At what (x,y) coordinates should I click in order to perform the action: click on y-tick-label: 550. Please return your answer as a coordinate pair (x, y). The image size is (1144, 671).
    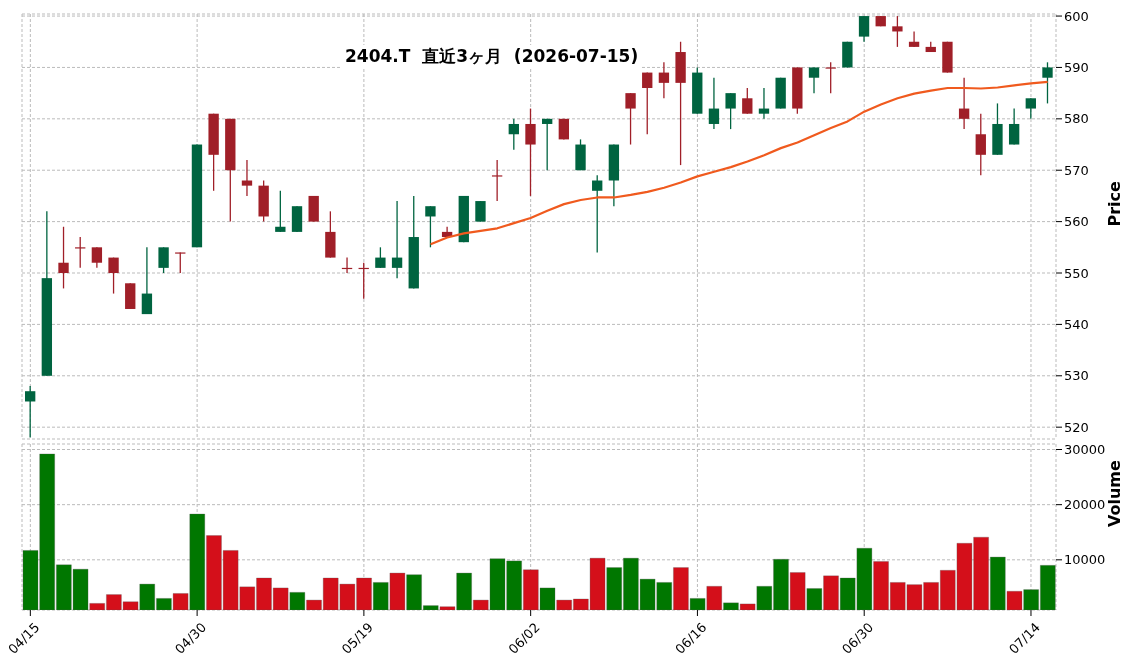
    Looking at the image, I should click on (1076, 273).